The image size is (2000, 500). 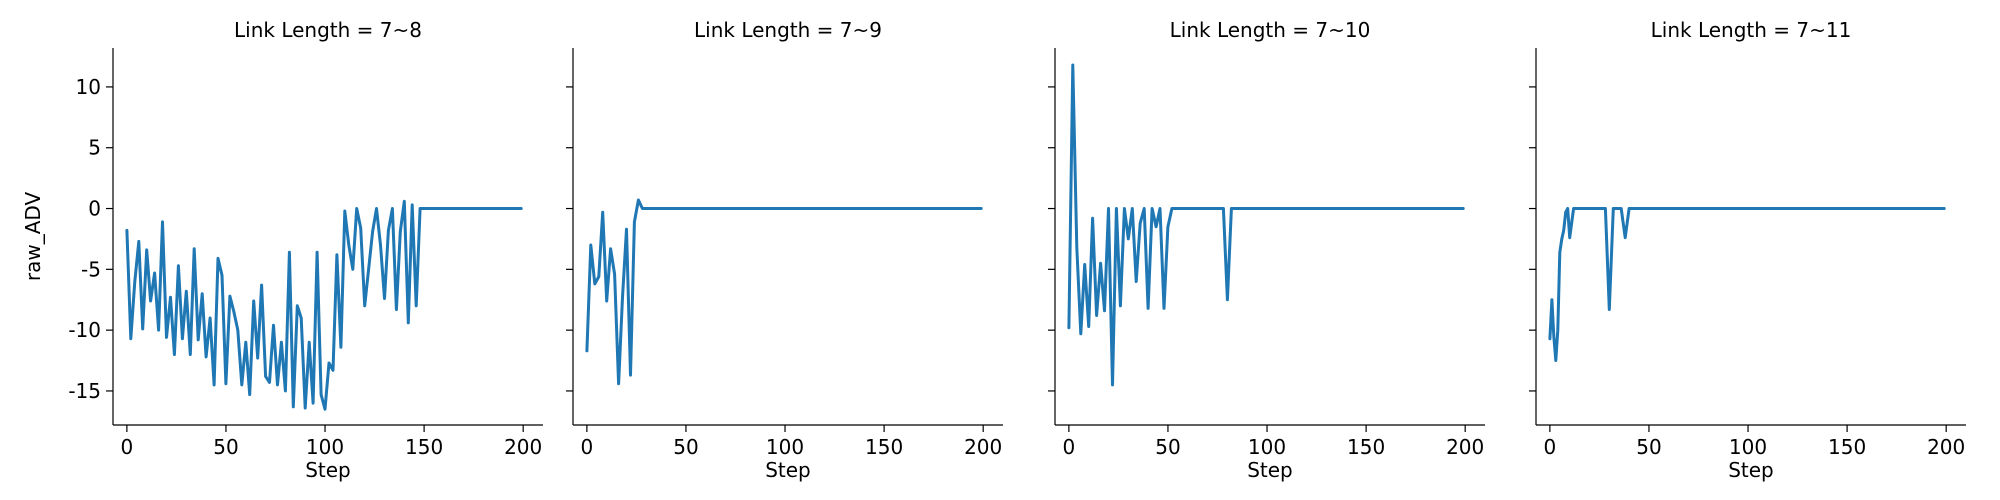 What do you see at coordinates (84, 330) in the screenshot?
I see `y-tick-label: -10` at bounding box center [84, 330].